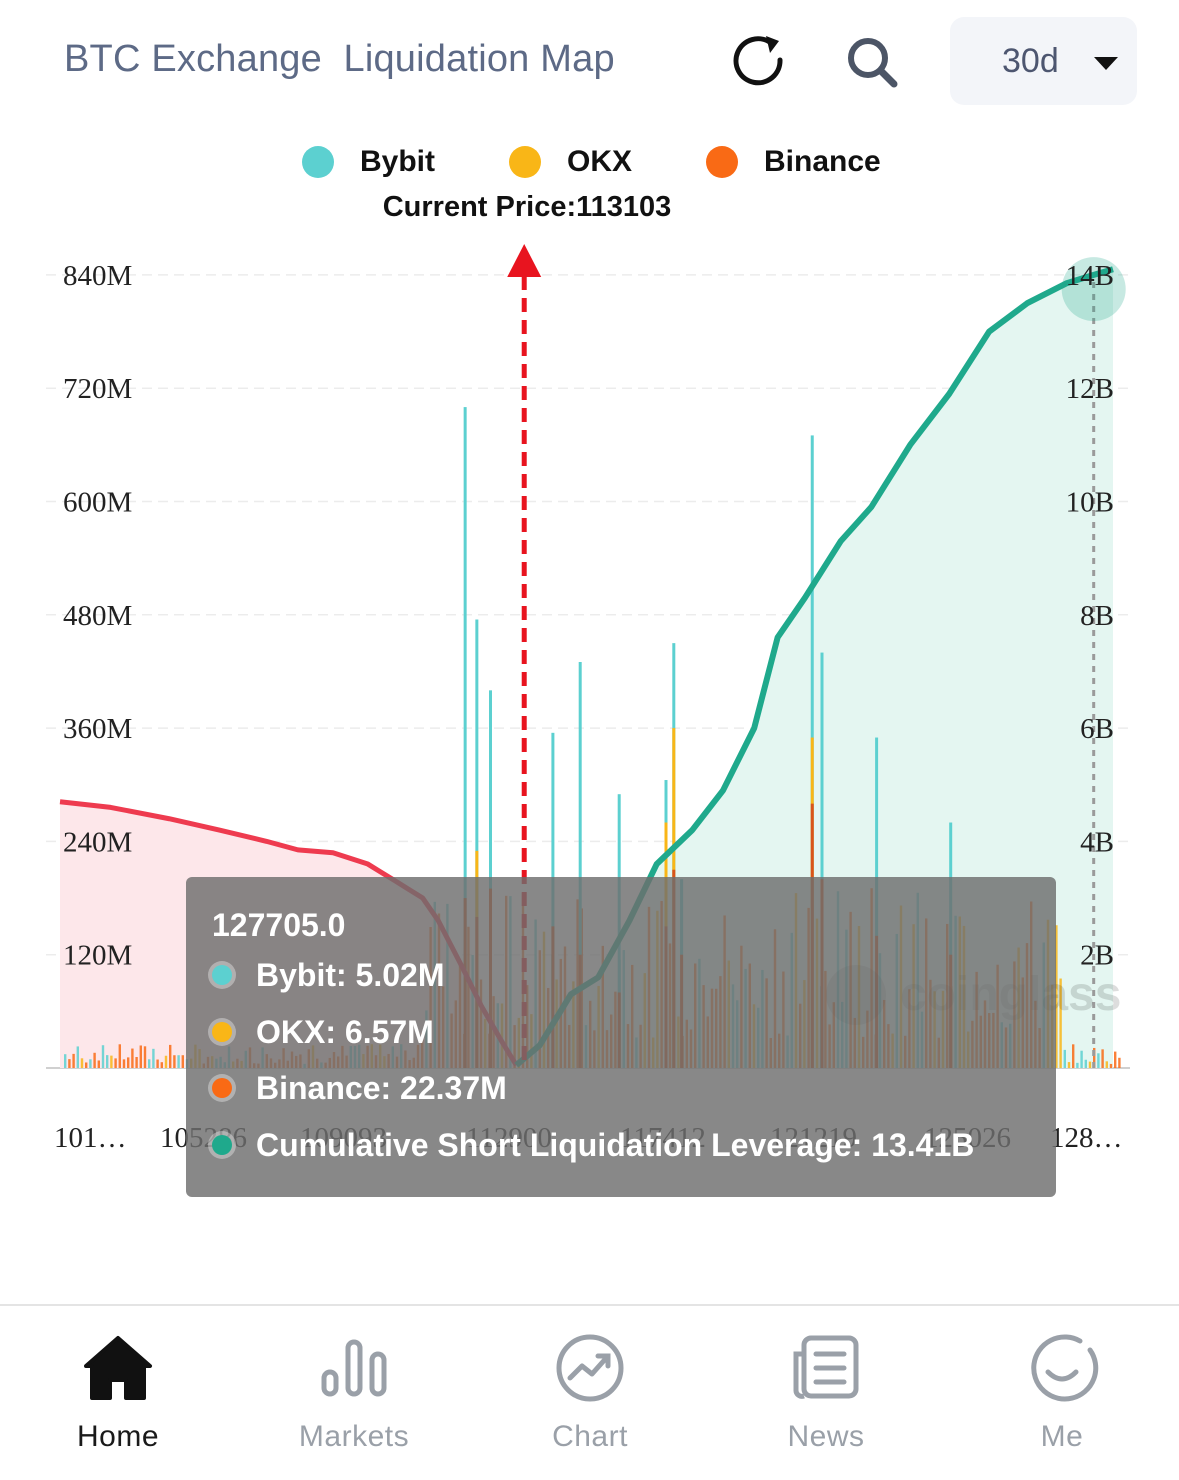 Image resolution: width=1179 pixels, height=1480 pixels. What do you see at coordinates (397, 161) in the screenshot?
I see `legend-label-bybit: Bybit` at bounding box center [397, 161].